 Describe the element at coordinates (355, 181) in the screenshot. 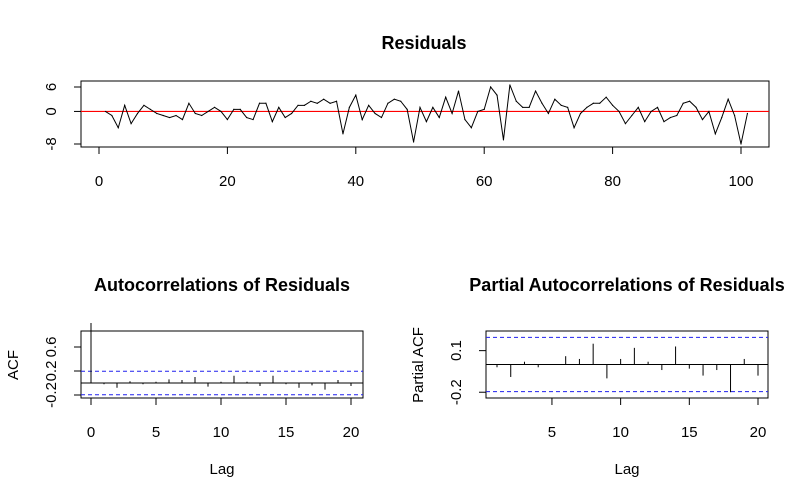

I see `x-tick-label: 40` at that location.